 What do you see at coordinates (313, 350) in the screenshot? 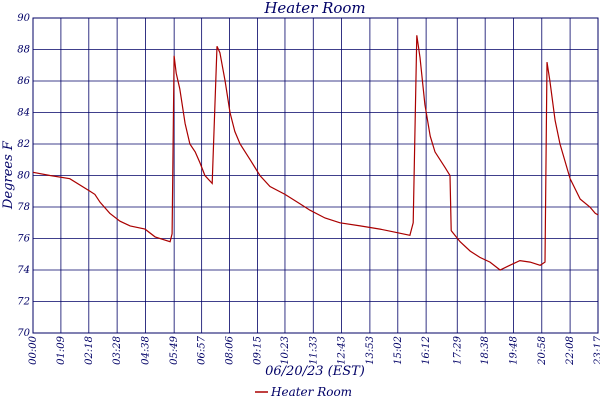
I see `x-tick-label: 11:33` at bounding box center [313, 350].